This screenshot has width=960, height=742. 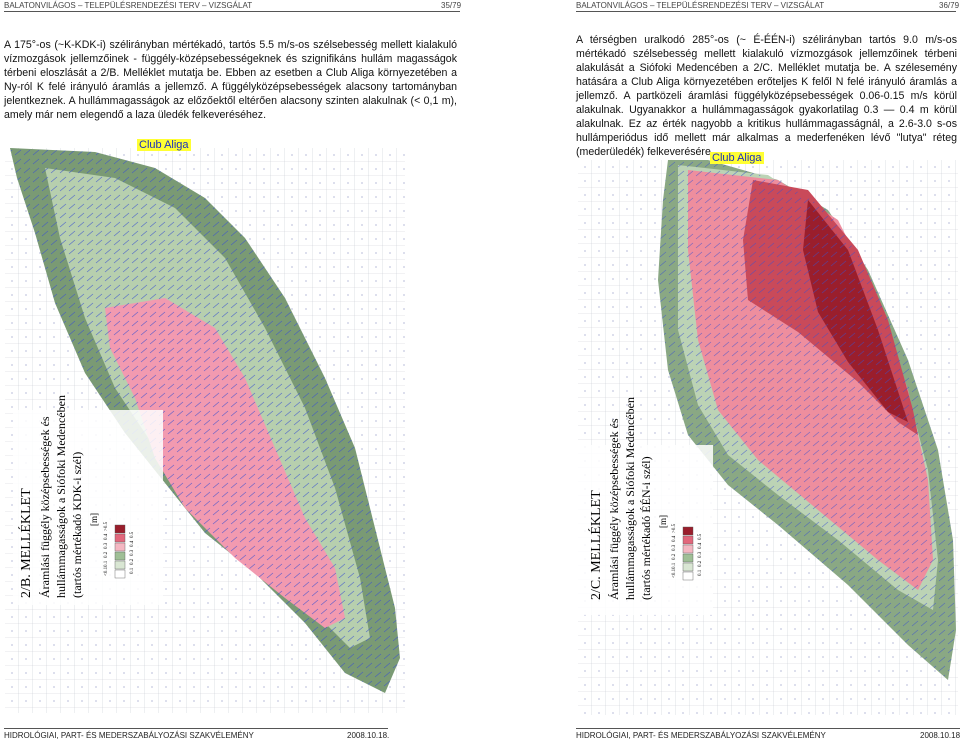 What do you see at coordinates (451, 5) in the screenshot?
I see `header-page: 35/79` at bounding box center [451, 5].